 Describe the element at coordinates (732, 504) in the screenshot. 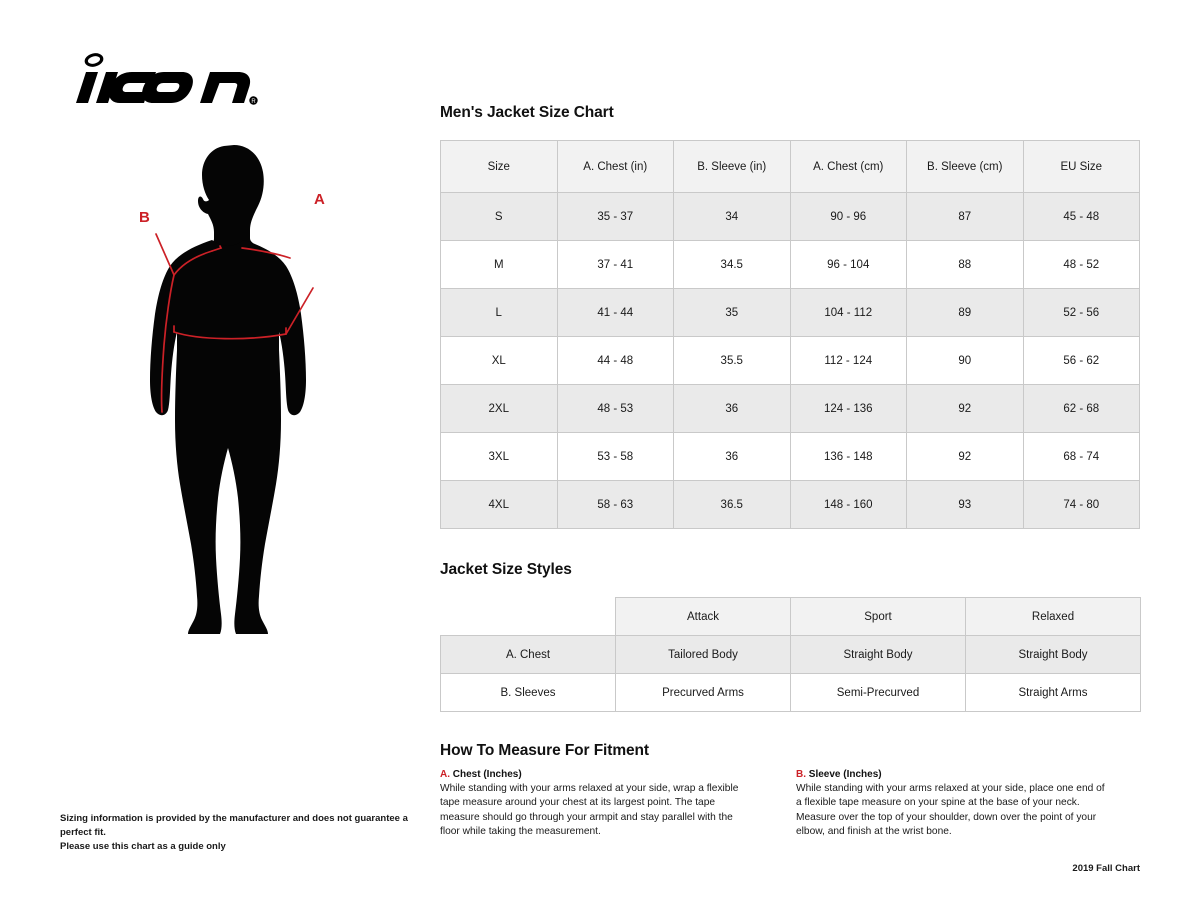

I see `cell-sleeve-in: 36.5` at that location.